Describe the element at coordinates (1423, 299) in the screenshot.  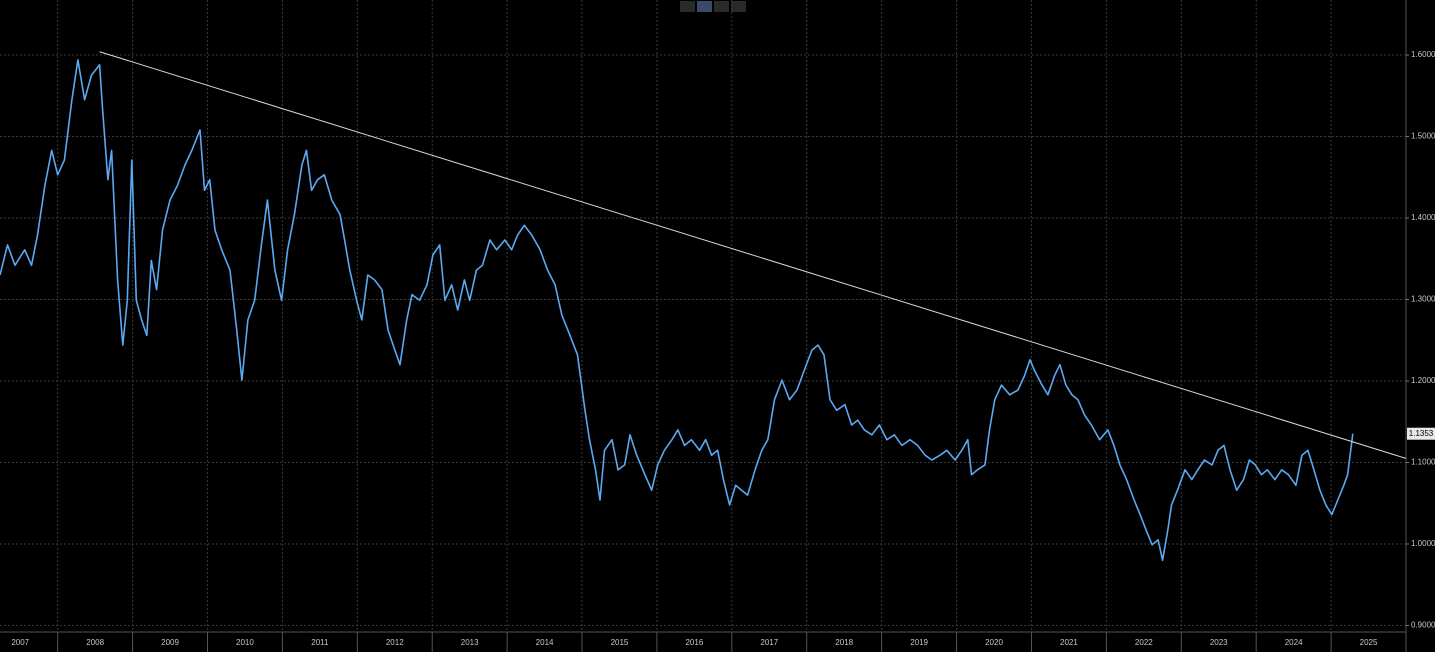
I see `y-tick-label: 1.3000` at that location.